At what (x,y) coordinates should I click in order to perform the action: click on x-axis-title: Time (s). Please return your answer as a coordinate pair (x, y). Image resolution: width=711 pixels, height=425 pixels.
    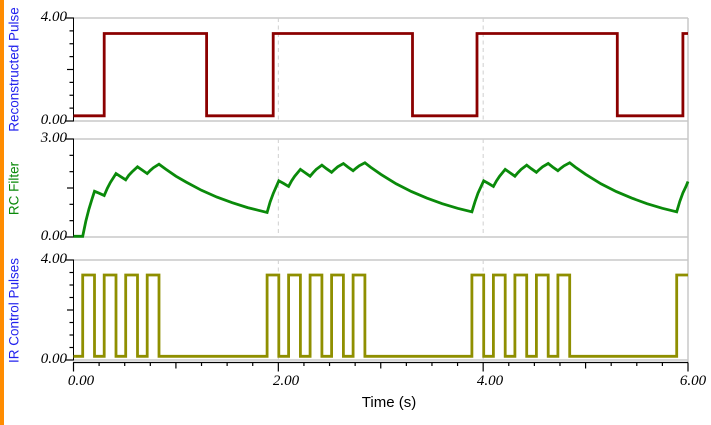
    Looking at the image, I should click on (389, 402).